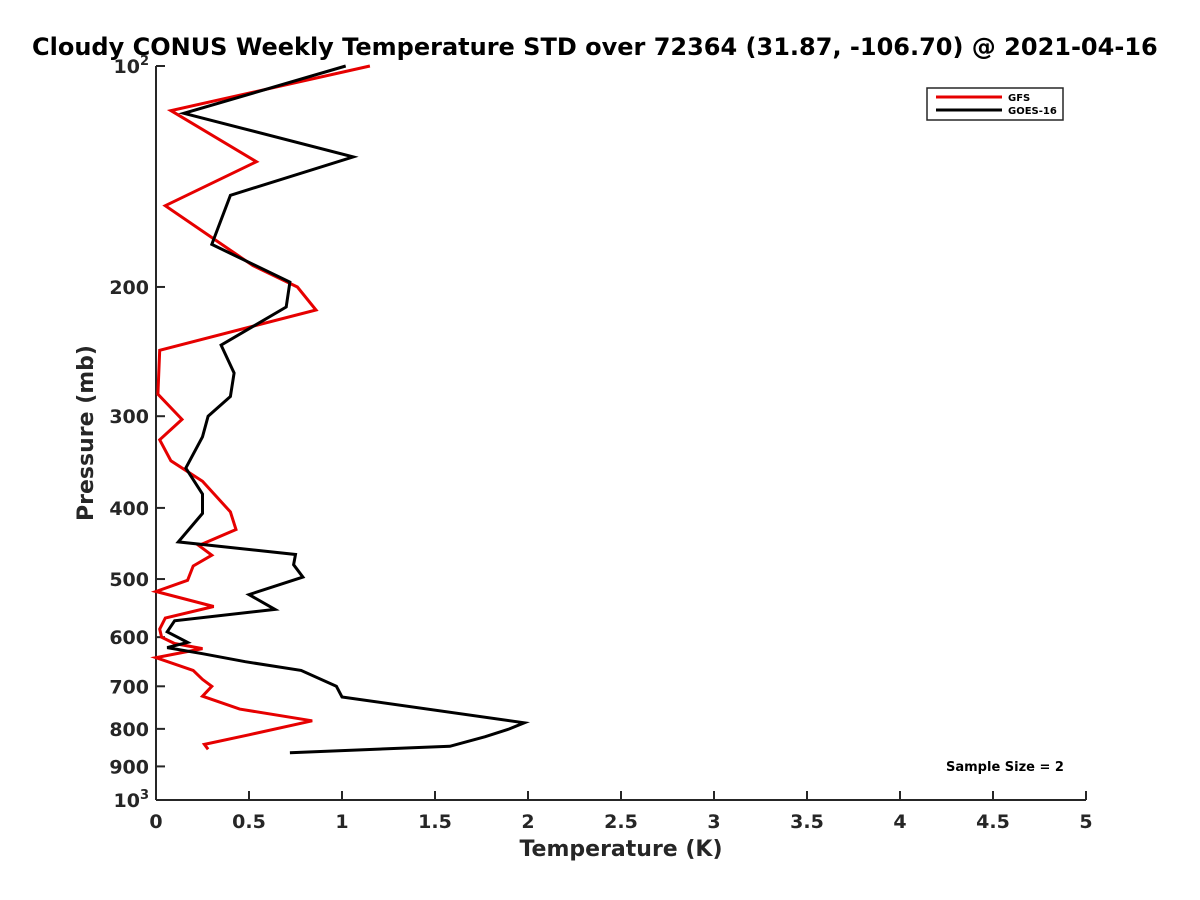 This screenshot has width=1200, height=900. What do you see at coordinates (129, 417) in the screenshot?
I see `y-tick-label: 300` at bounding box center [129, 417].